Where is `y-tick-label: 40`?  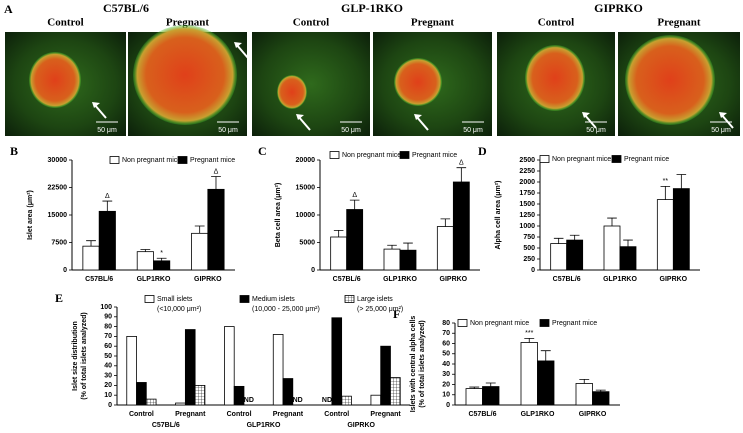
y-tick-label: 40 is located at coordinates (108, 366).